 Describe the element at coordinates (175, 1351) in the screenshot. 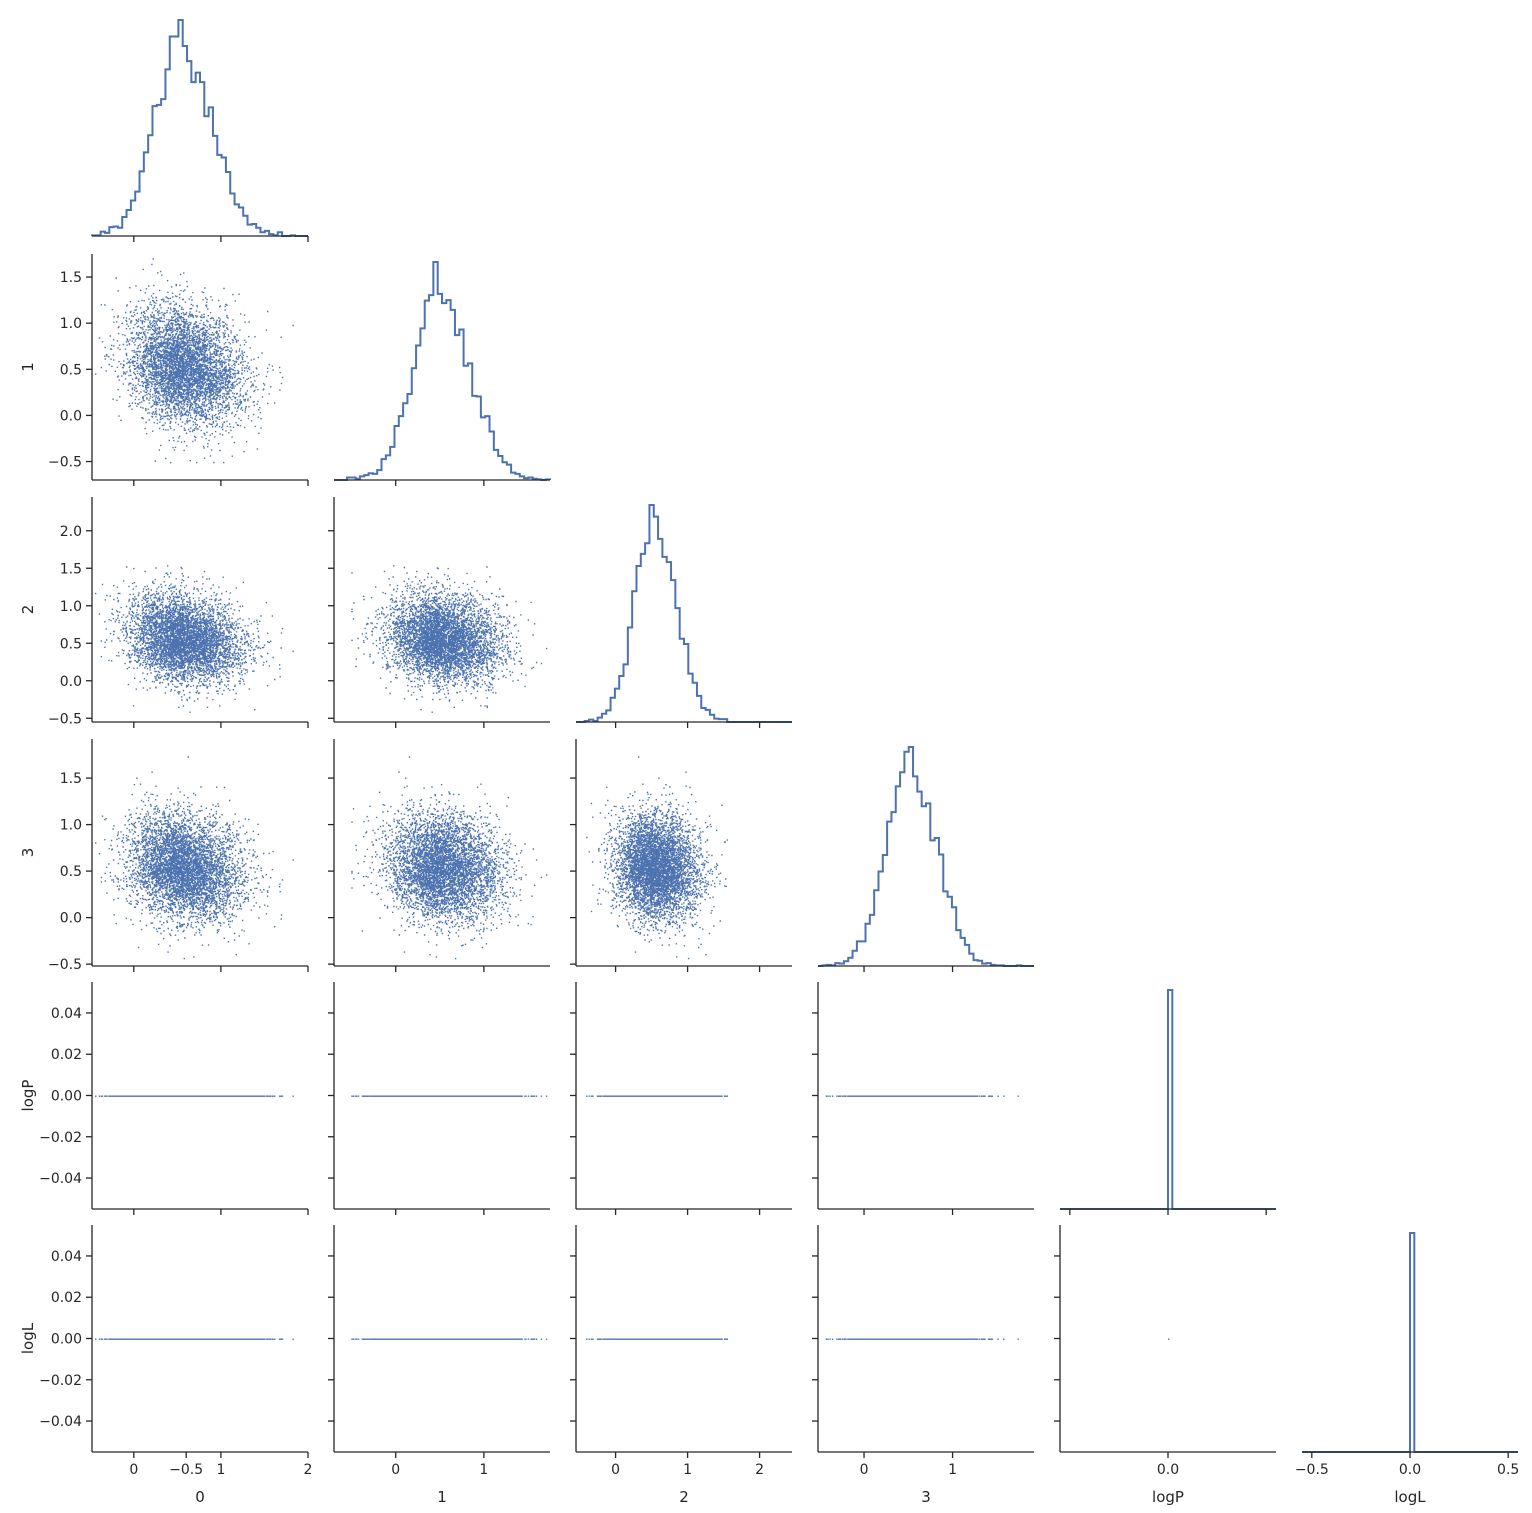

I see `panel-logL-vs-0: 0 1 2 −0.04 −0.02 0.00 0.02 0.04` at that location.